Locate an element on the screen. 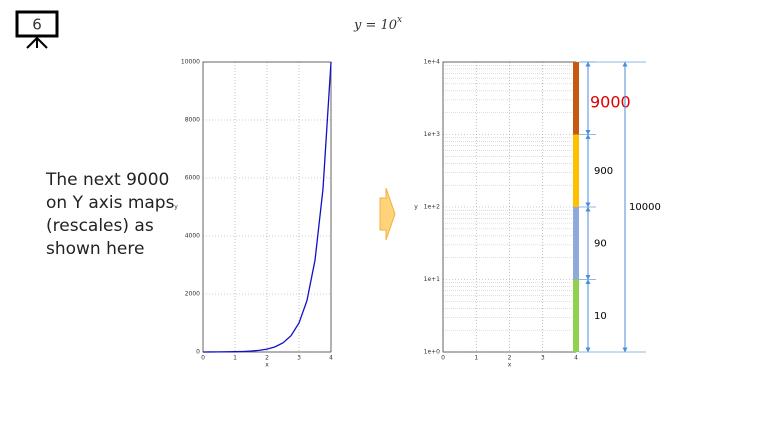  note-line: shown here is located at coordinates (95, 249).